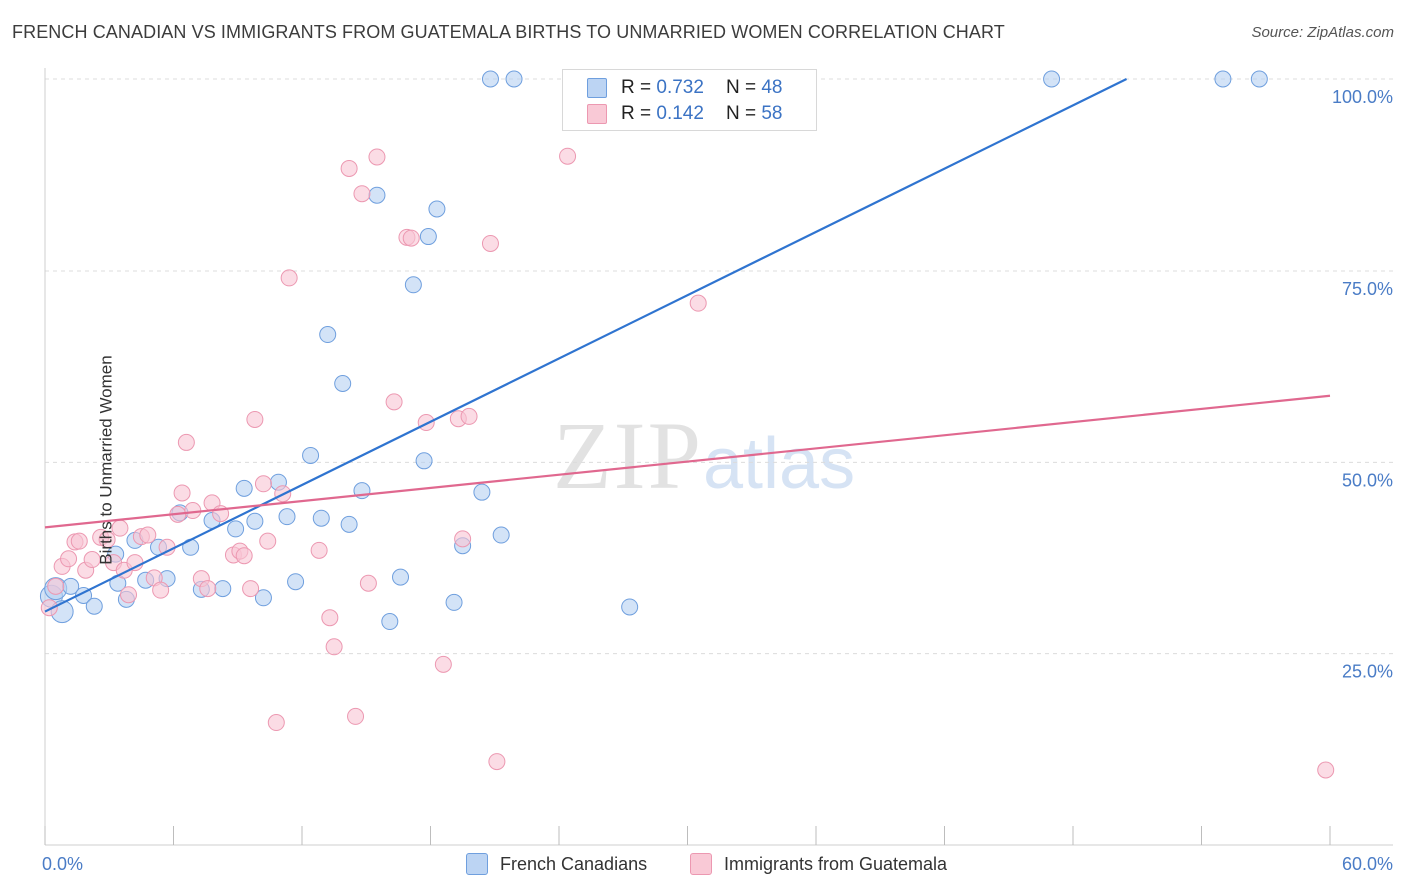  Describe the element at coordinates (1362, 97) in the screenshot. I see `y-tick-label: 100.0%` at that location.